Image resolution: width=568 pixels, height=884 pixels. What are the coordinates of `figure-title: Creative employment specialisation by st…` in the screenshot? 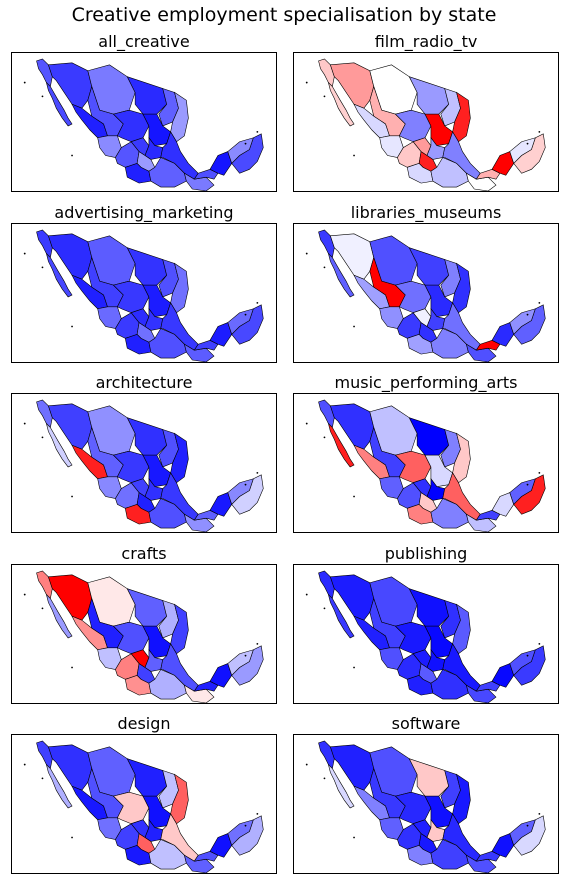 It's located at (284, 15).